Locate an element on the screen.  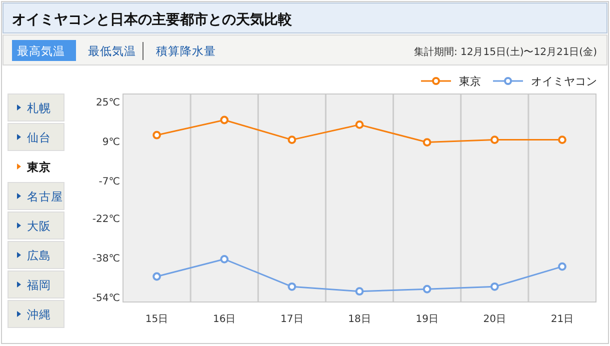
x-tick-label: 21日 is located at coordinates (562, 319).